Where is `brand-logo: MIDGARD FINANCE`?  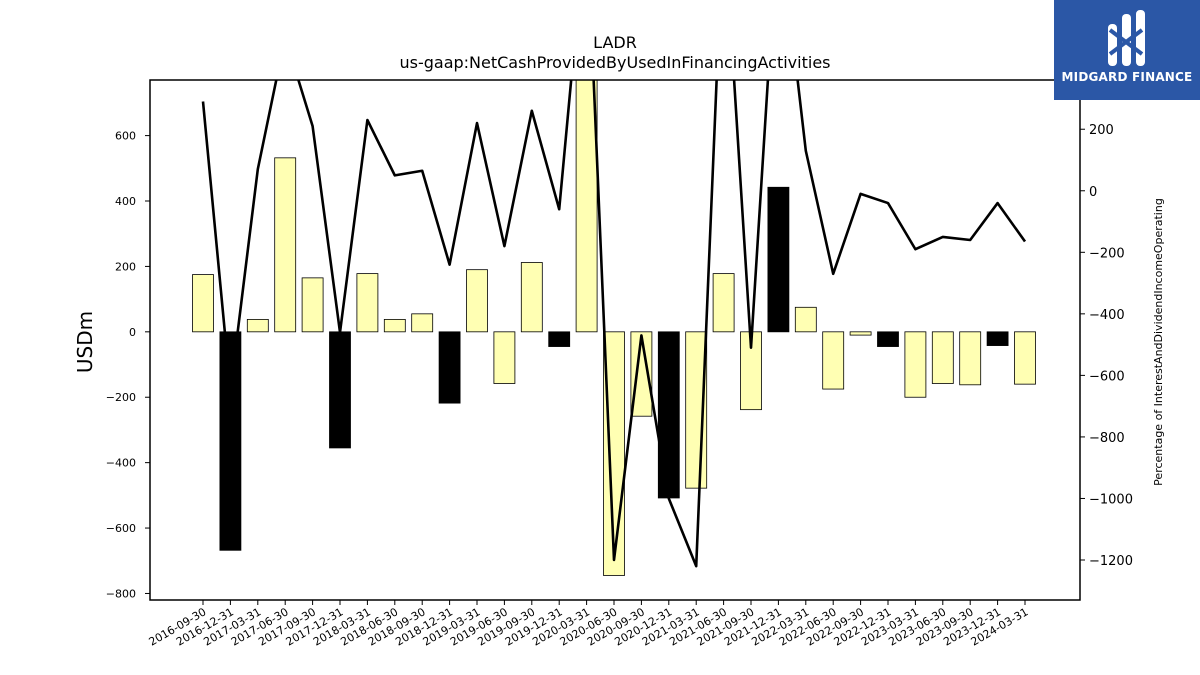 brand-logo: MIDGARD FINANCE is located at coordinates (1127, 50).